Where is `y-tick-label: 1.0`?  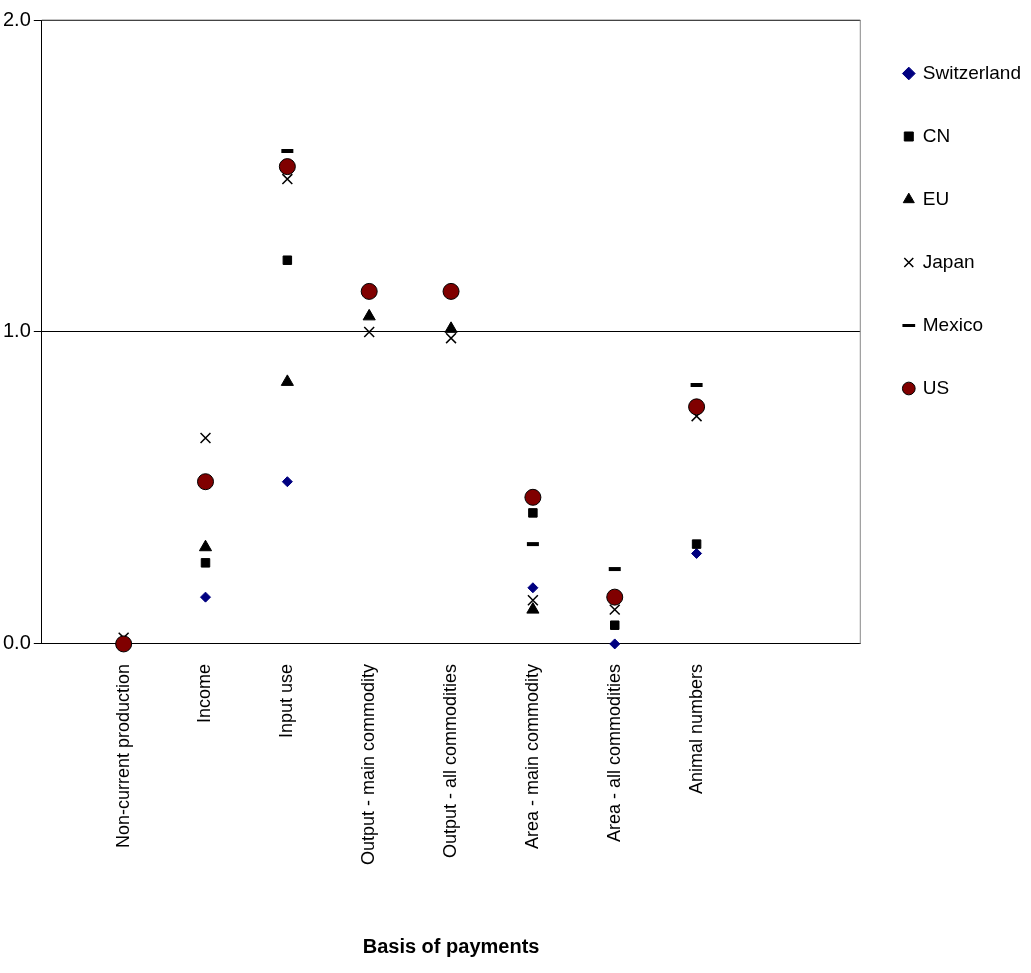 y-tick-label: 1.0 is located at coordinates (16, 330).